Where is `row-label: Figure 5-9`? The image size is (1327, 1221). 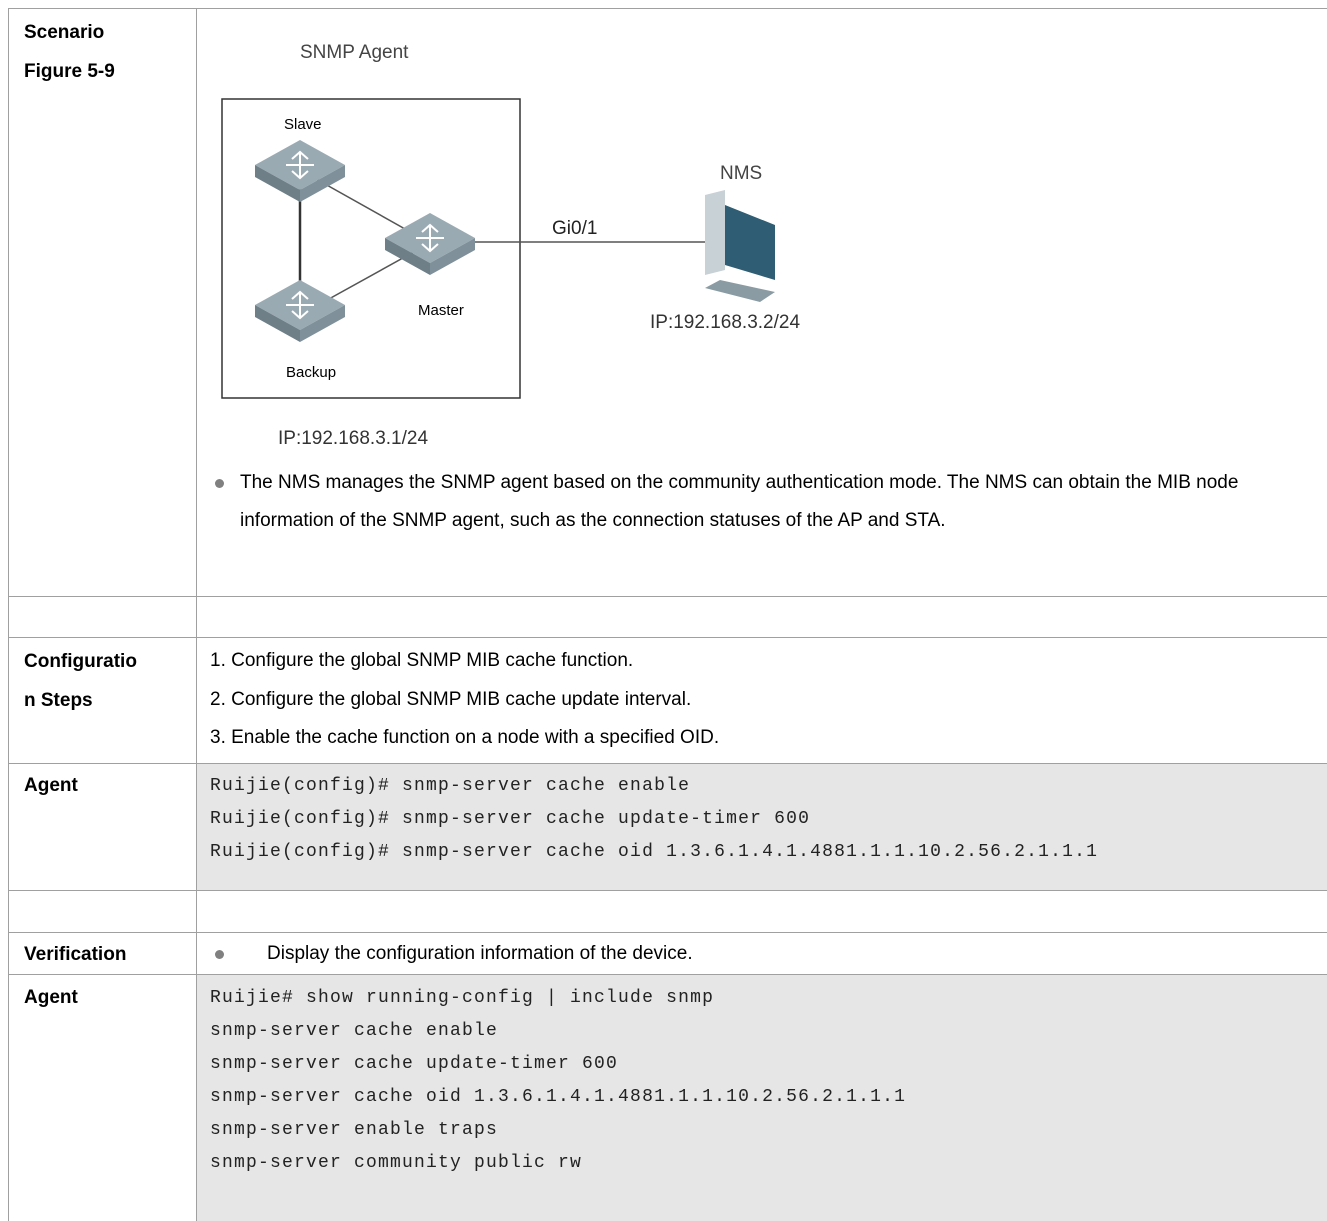 row-label: Figure 5-9 is located at coordinates (69, 71).